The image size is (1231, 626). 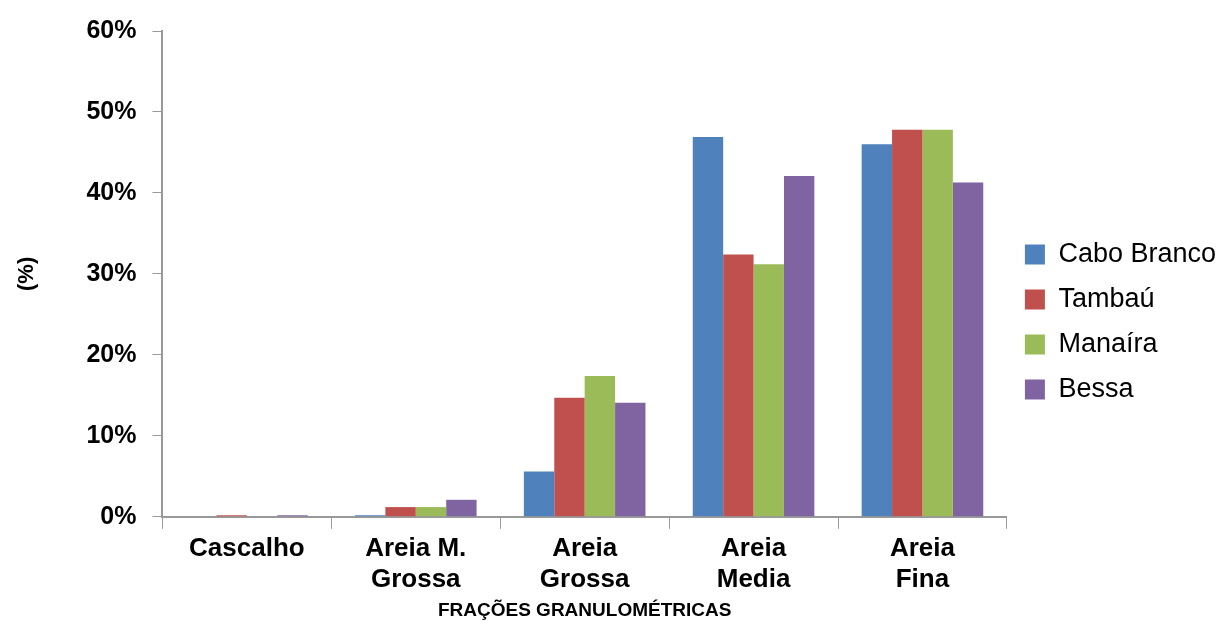 I want to click on x-tick-label: Areia M. Grossa, so click(x=416, y=562).